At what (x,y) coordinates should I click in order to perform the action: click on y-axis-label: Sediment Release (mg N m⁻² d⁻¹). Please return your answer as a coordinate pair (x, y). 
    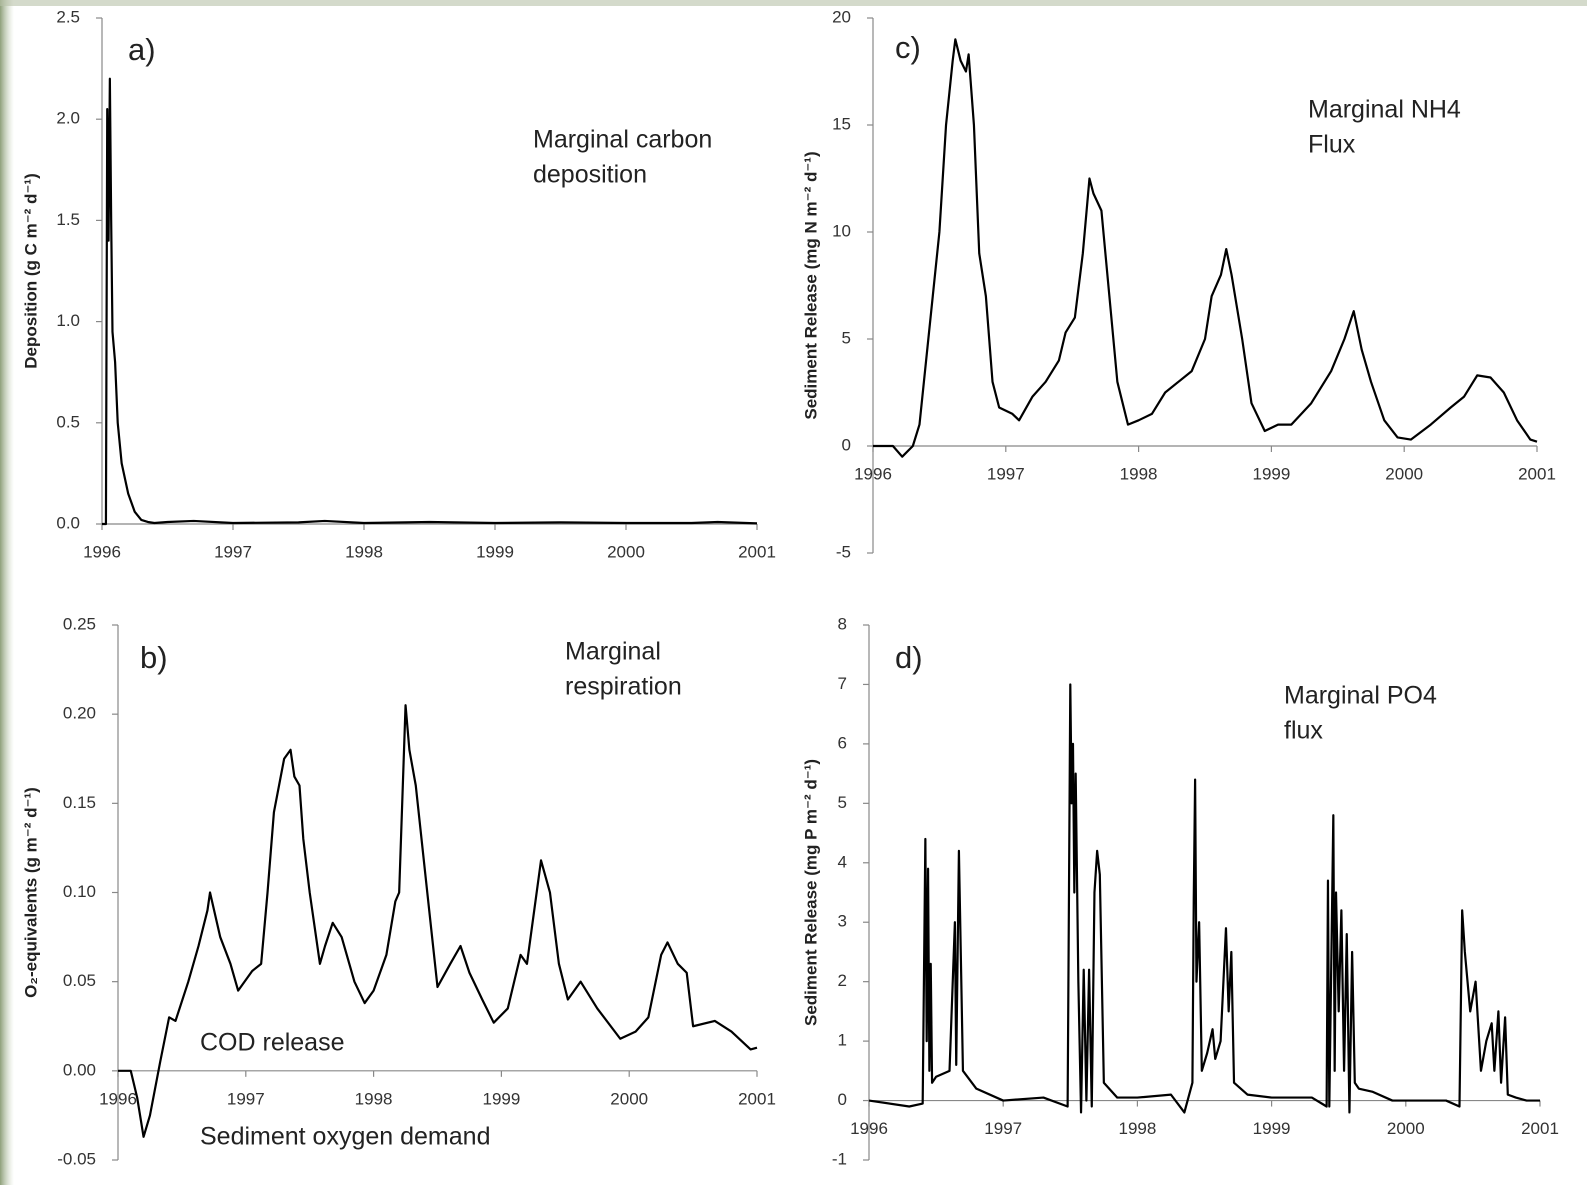
    Looking at the image, I should click on (810, 285).